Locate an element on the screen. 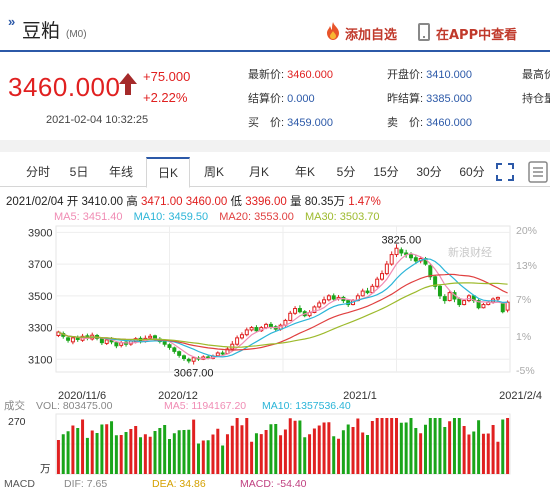 This screenshot has height=488, width=550. info-pct: 1.47% is located at coordinates (364, 202).